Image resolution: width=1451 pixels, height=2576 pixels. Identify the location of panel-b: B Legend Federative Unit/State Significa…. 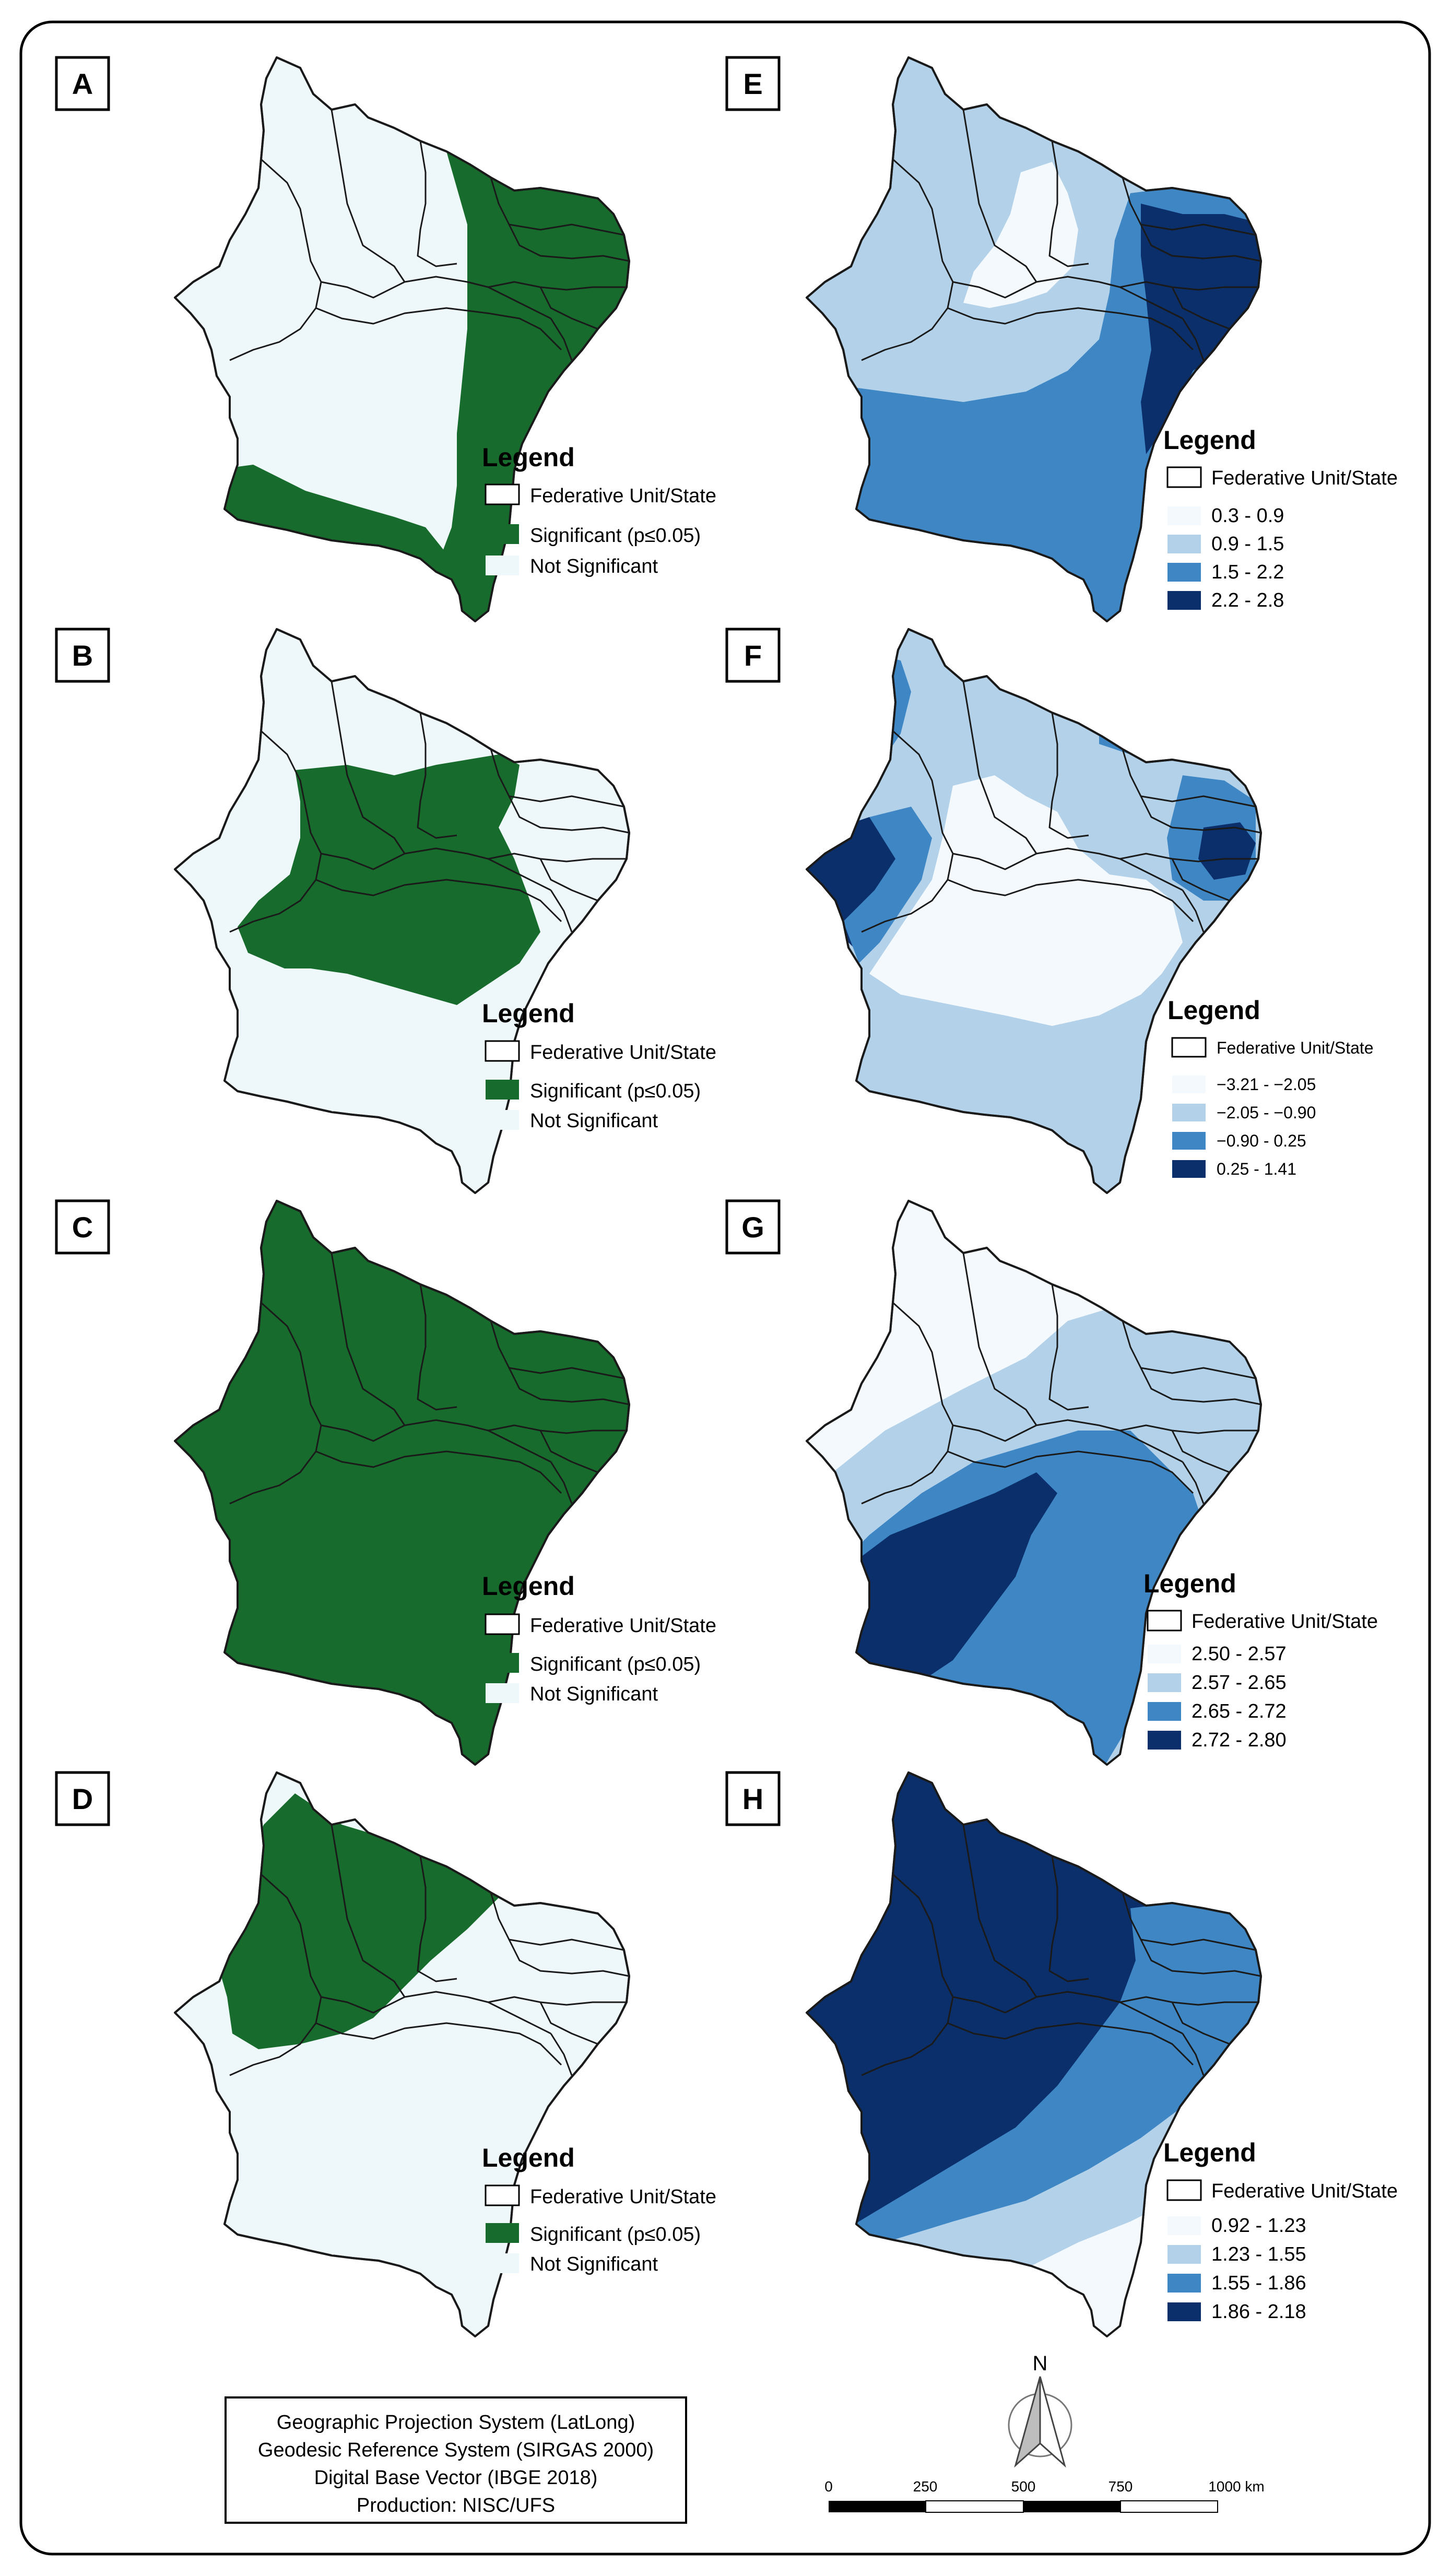
(385, 911).